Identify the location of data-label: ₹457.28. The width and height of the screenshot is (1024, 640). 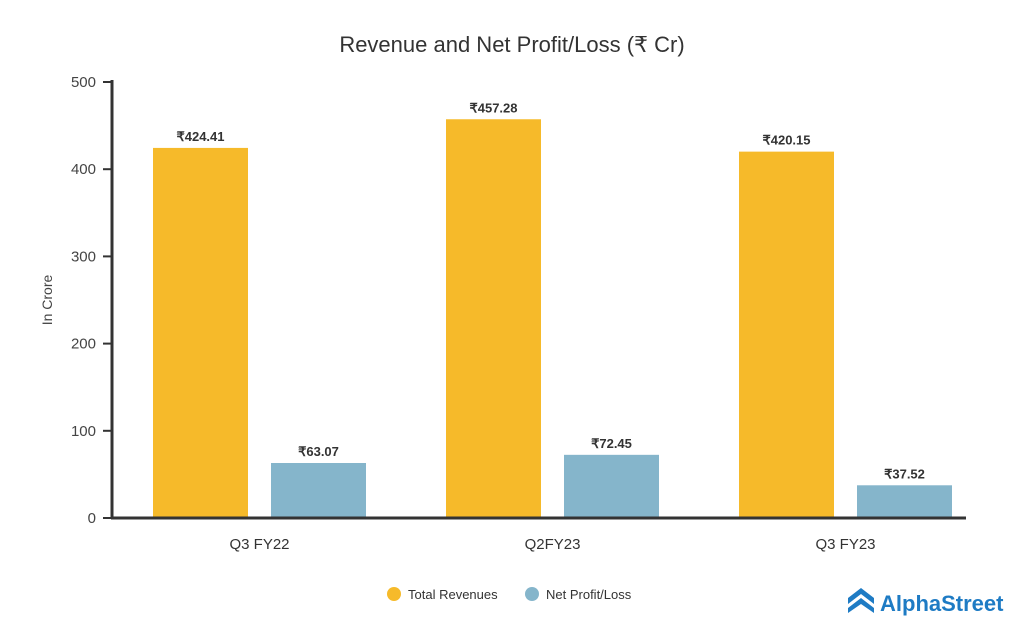
(493, 107).